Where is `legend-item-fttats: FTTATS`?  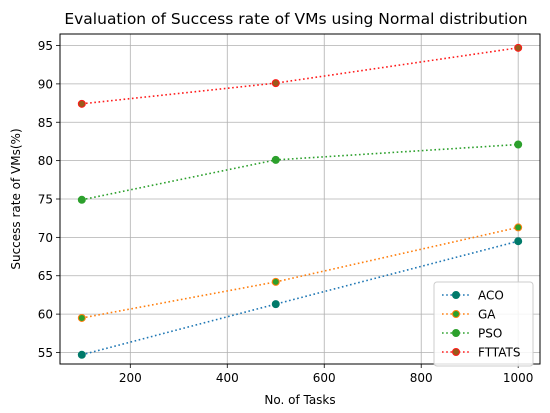
legend-item-fttats: FTTATS is located at coordinates (481, 353).